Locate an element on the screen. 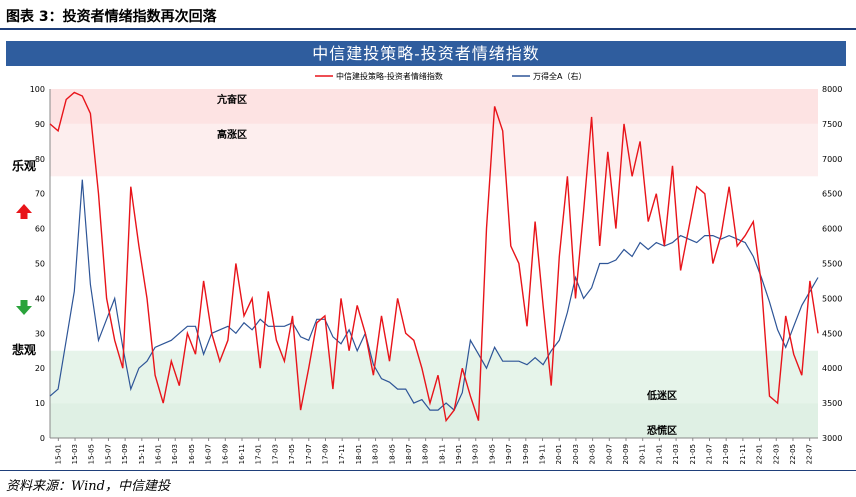  x-tick-label: 22-07 is located at coordinates (810, 454).